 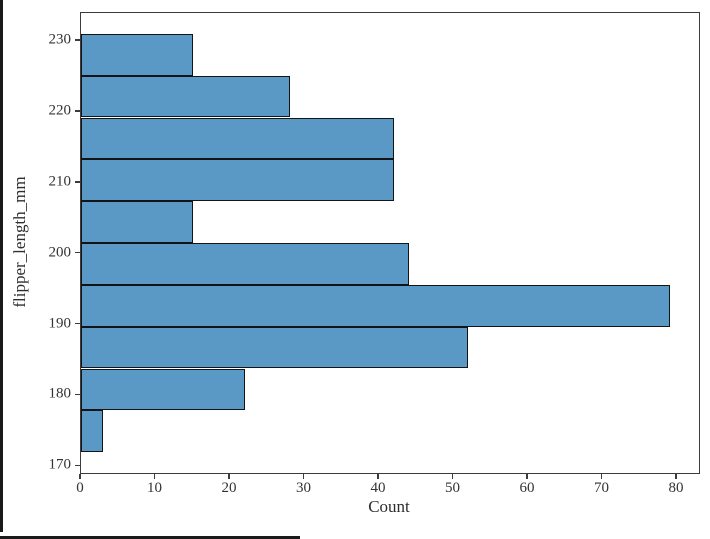 I want to click on x-tick-label: 30, so click(x=303, y=488).